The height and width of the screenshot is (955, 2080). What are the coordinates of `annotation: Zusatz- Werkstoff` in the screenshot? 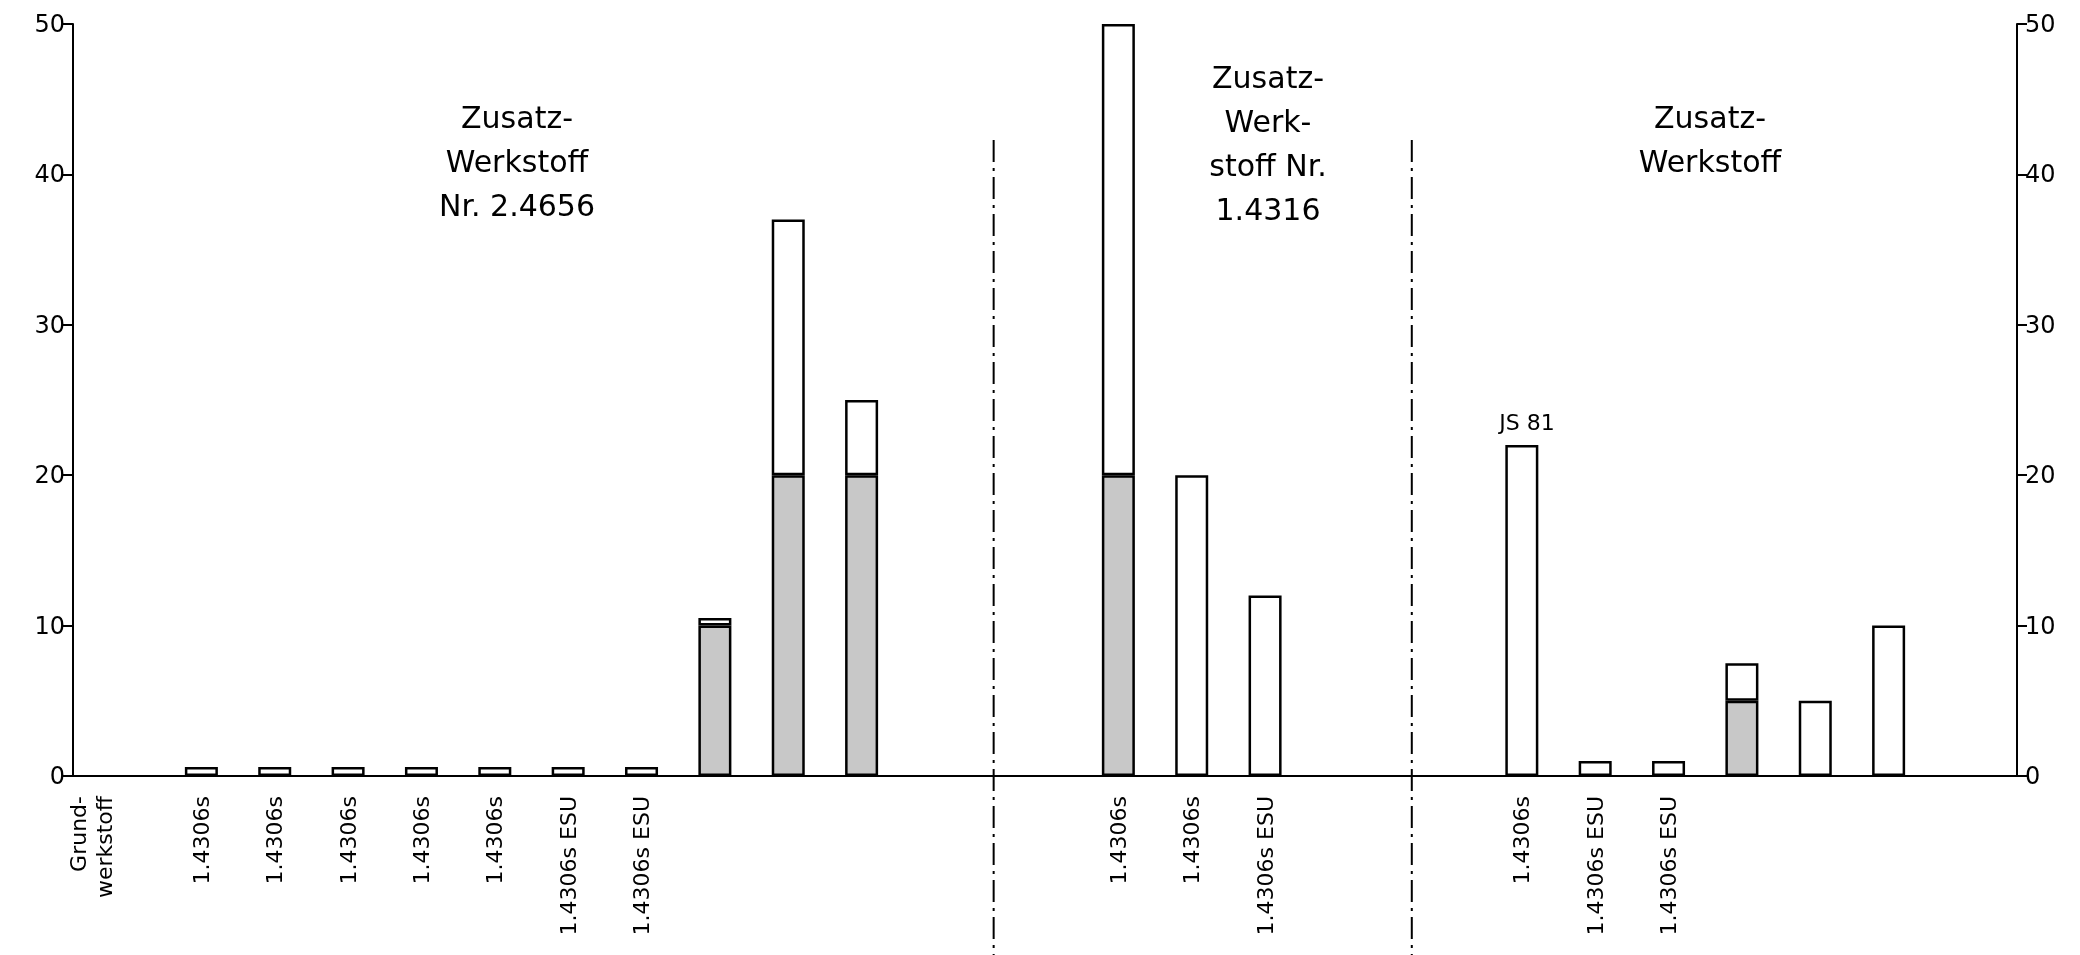 It's located at (1710, 139).